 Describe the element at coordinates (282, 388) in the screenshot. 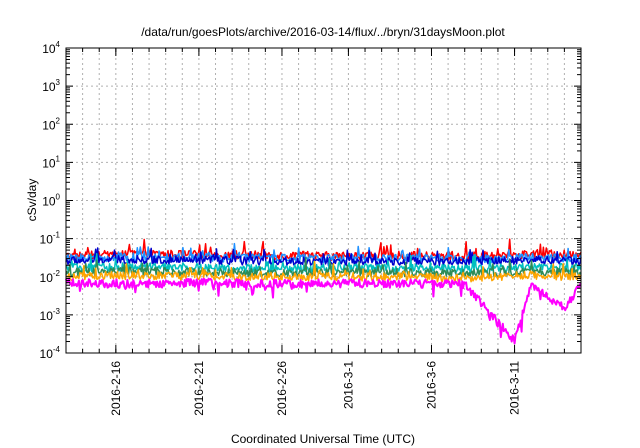

I see `x-tick-label: 2016-2-26` at that location.